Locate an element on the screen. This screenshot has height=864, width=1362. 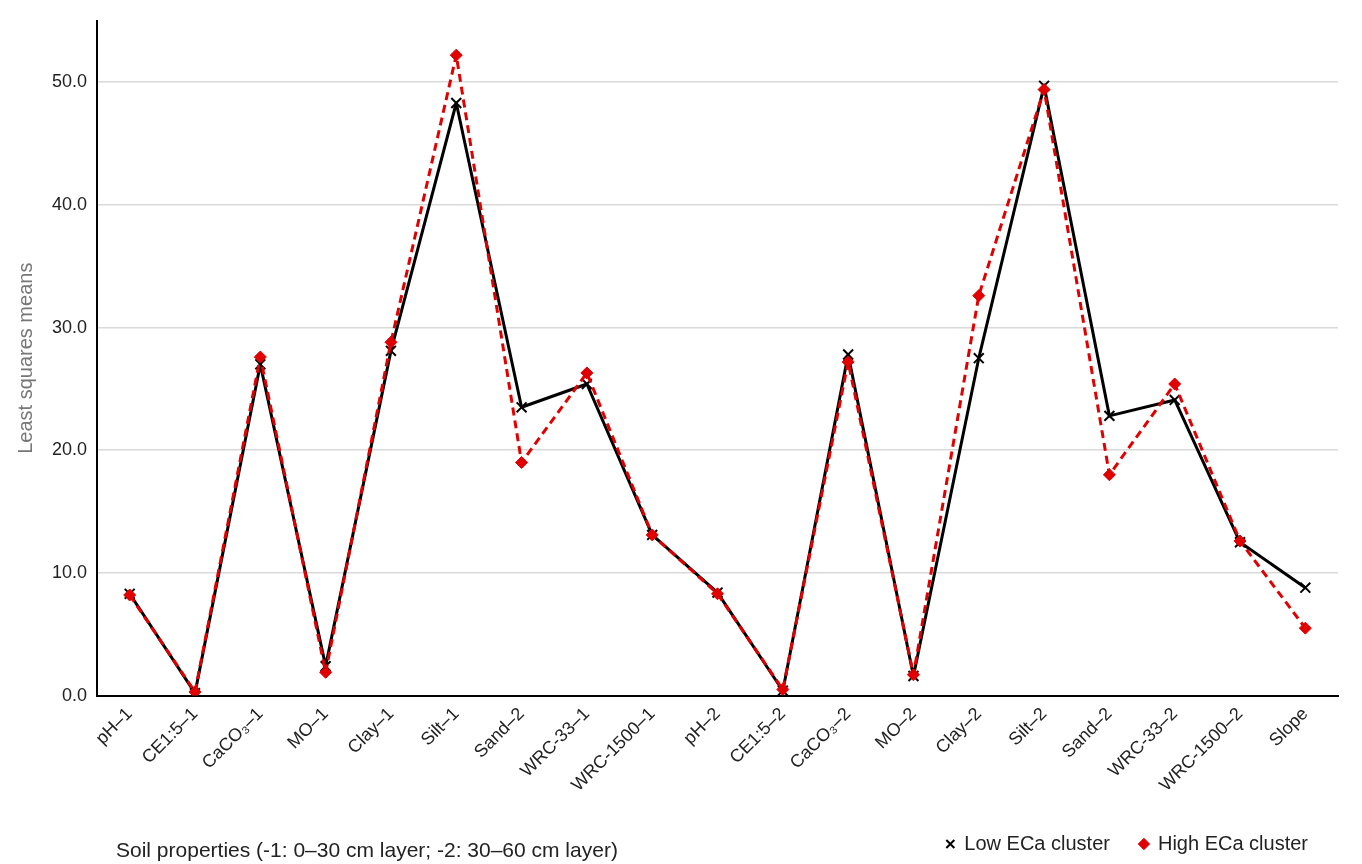
y-tick-label: 30.0 is located at coordinates (69, 326).